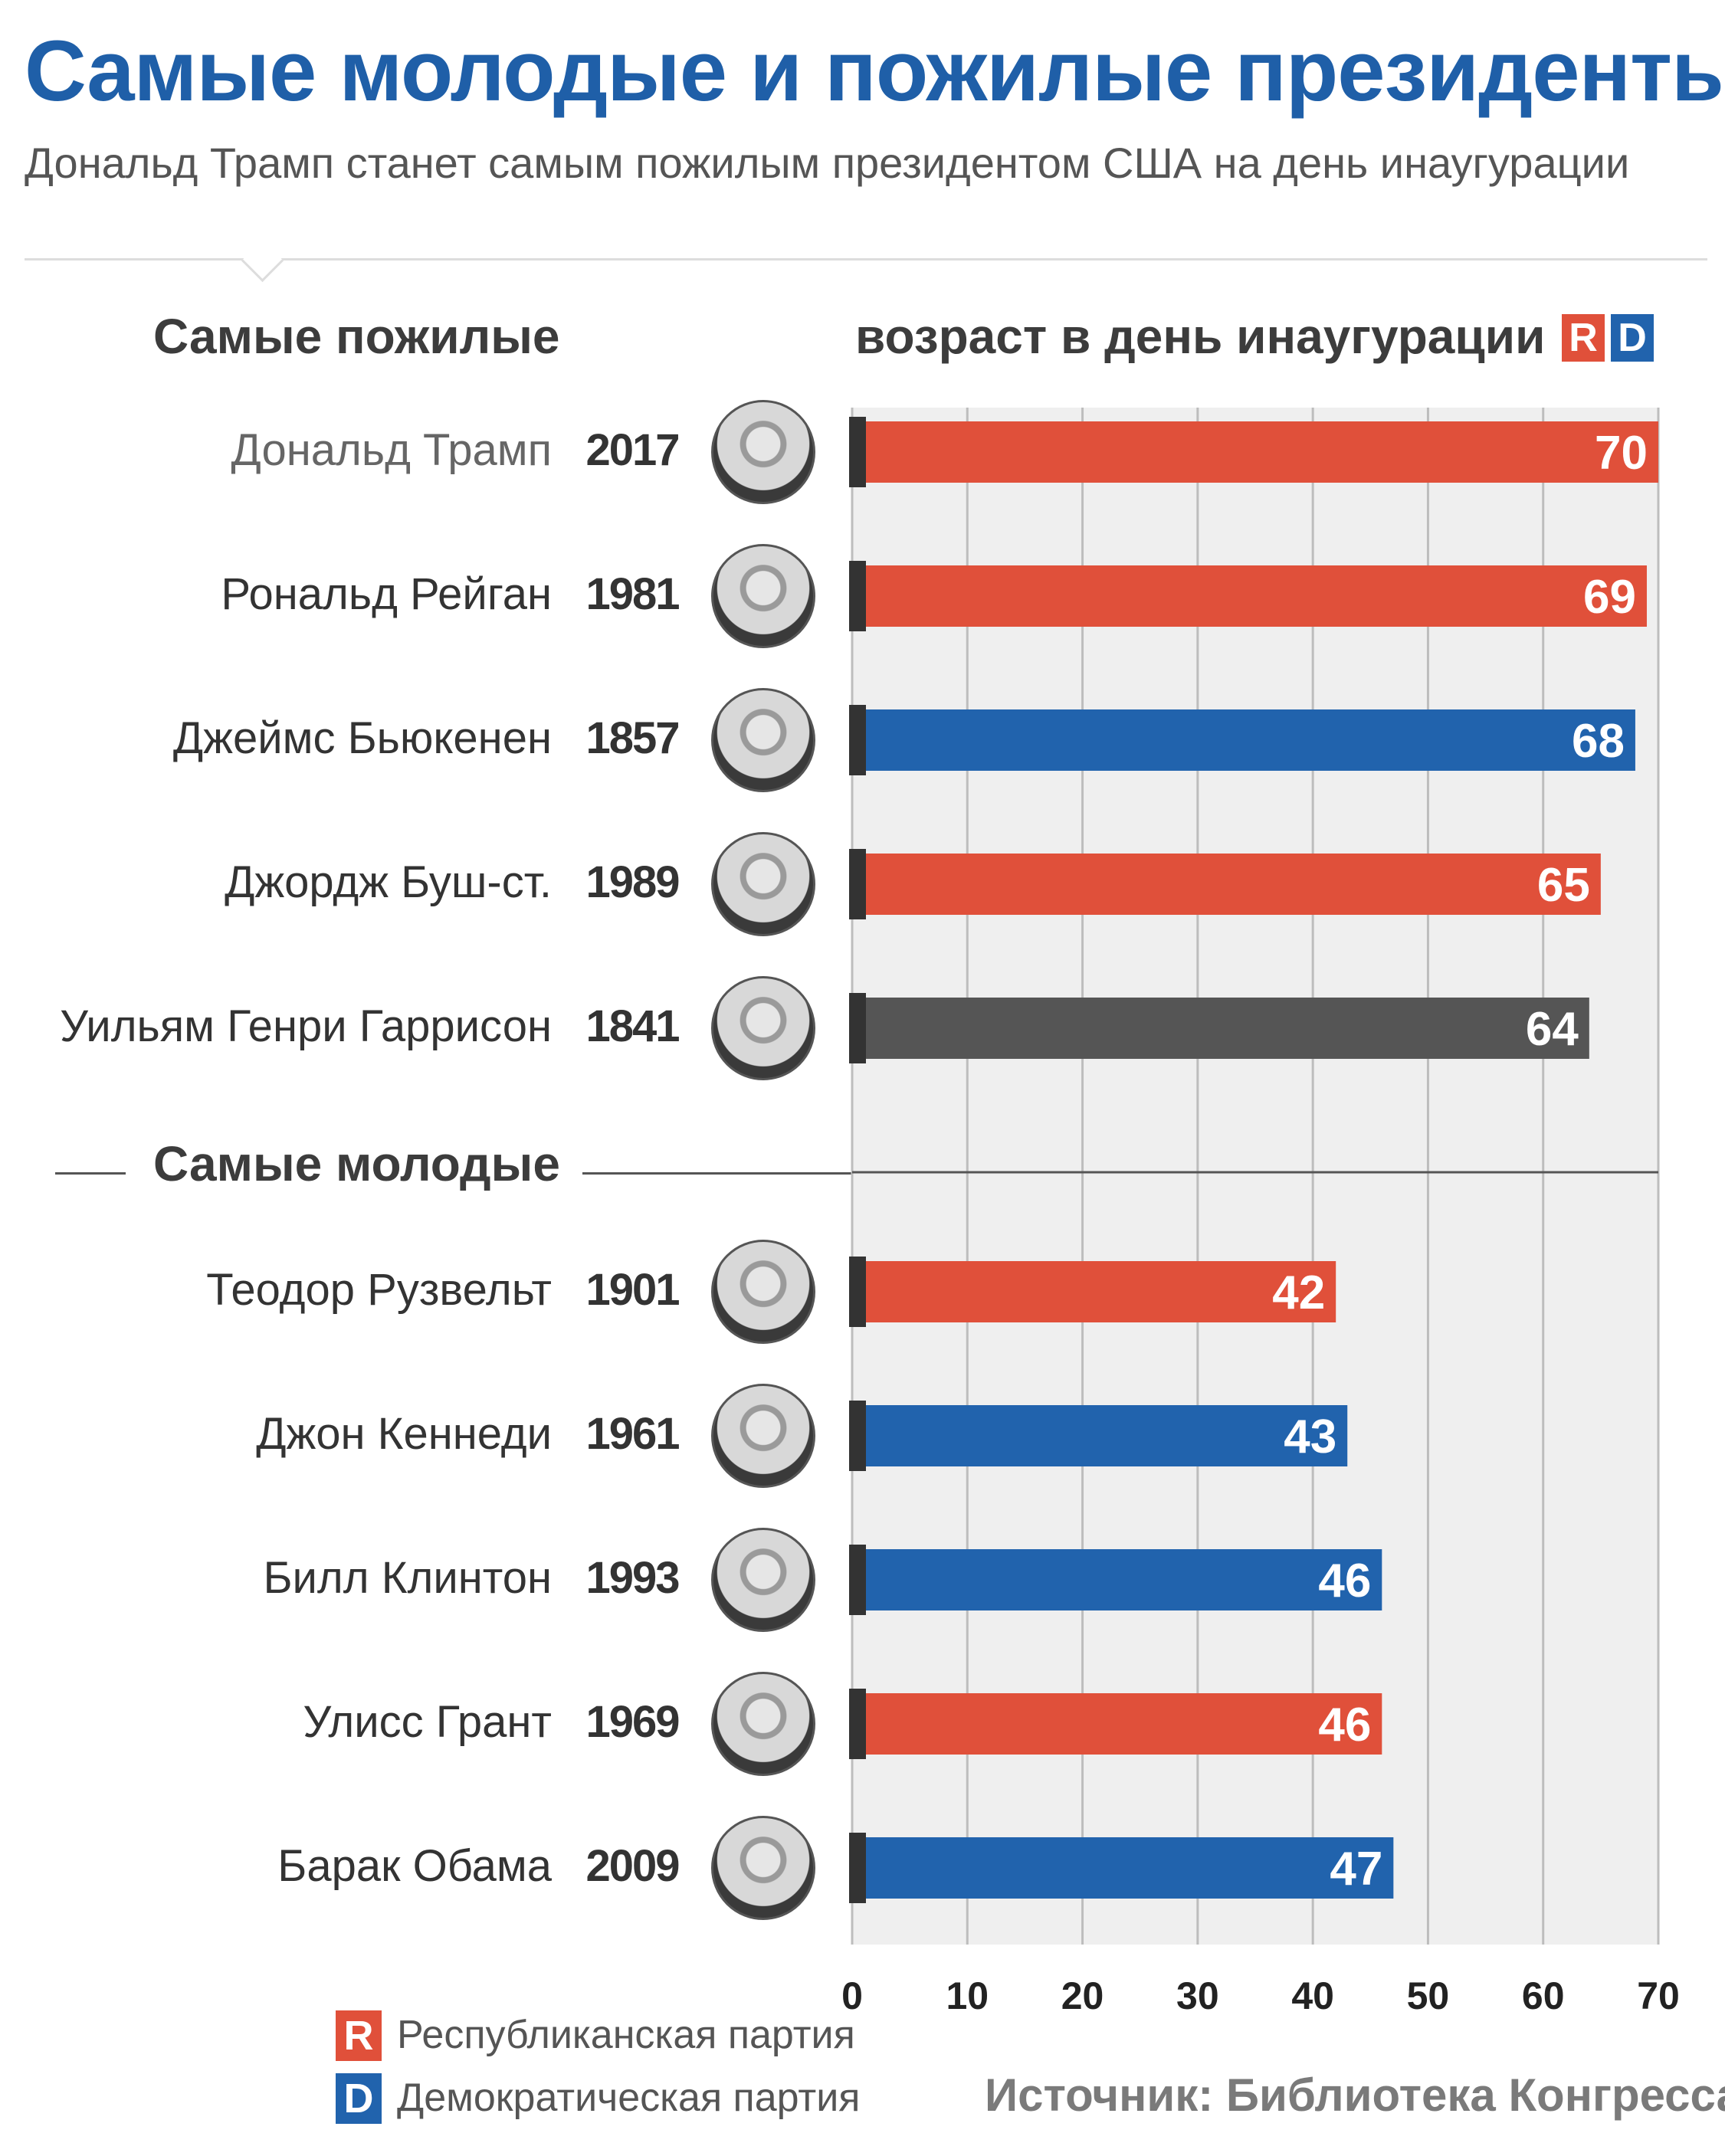 The height and width of the screenshot is (2156, 1725). What do you see at coordinates (90, 1173) in the screenshot?
I see `youngest-left-rule` at bounding box center [90, 1173].